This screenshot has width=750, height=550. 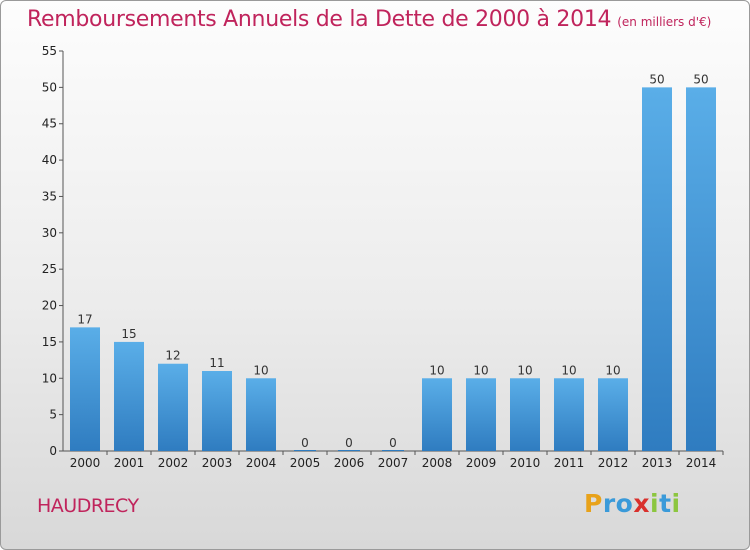 What do you see at coordinates (84, 319) in the screenshot?
I see `data-label: 17` at bounding box center [84, 319].